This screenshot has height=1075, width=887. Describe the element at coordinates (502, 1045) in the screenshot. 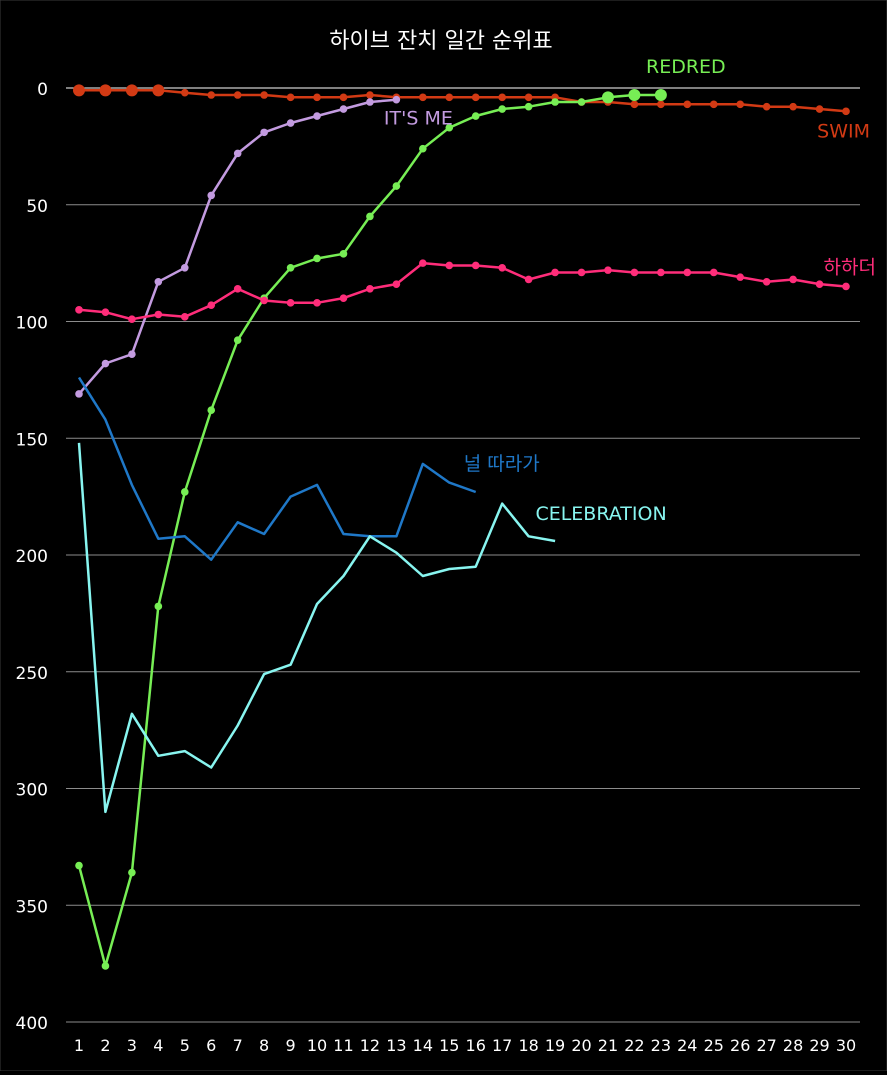

I see `x-tick-label: 17` at that location.